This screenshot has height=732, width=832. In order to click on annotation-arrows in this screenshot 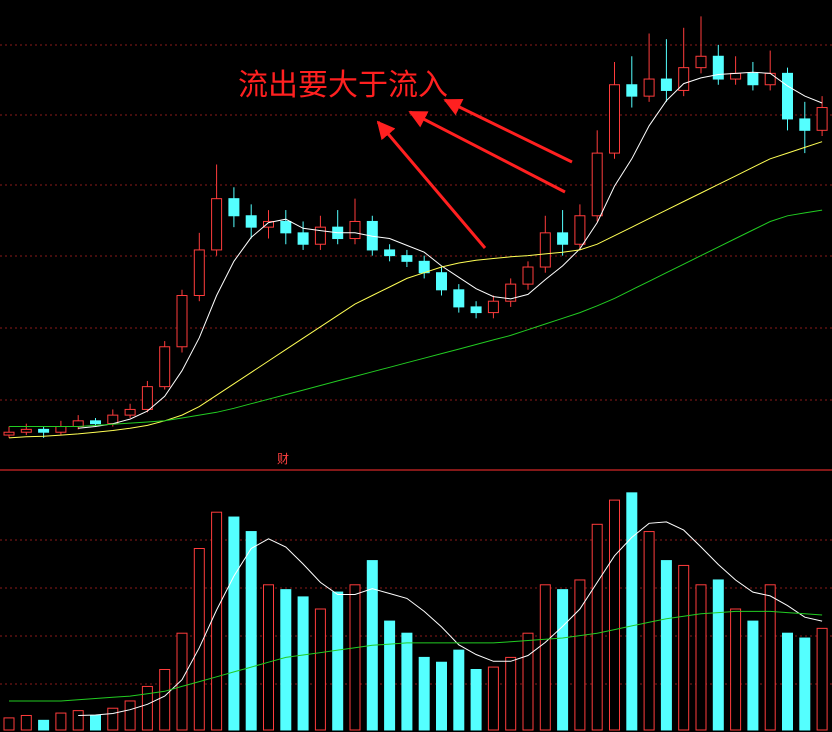, I will do `click(474, 173)`.